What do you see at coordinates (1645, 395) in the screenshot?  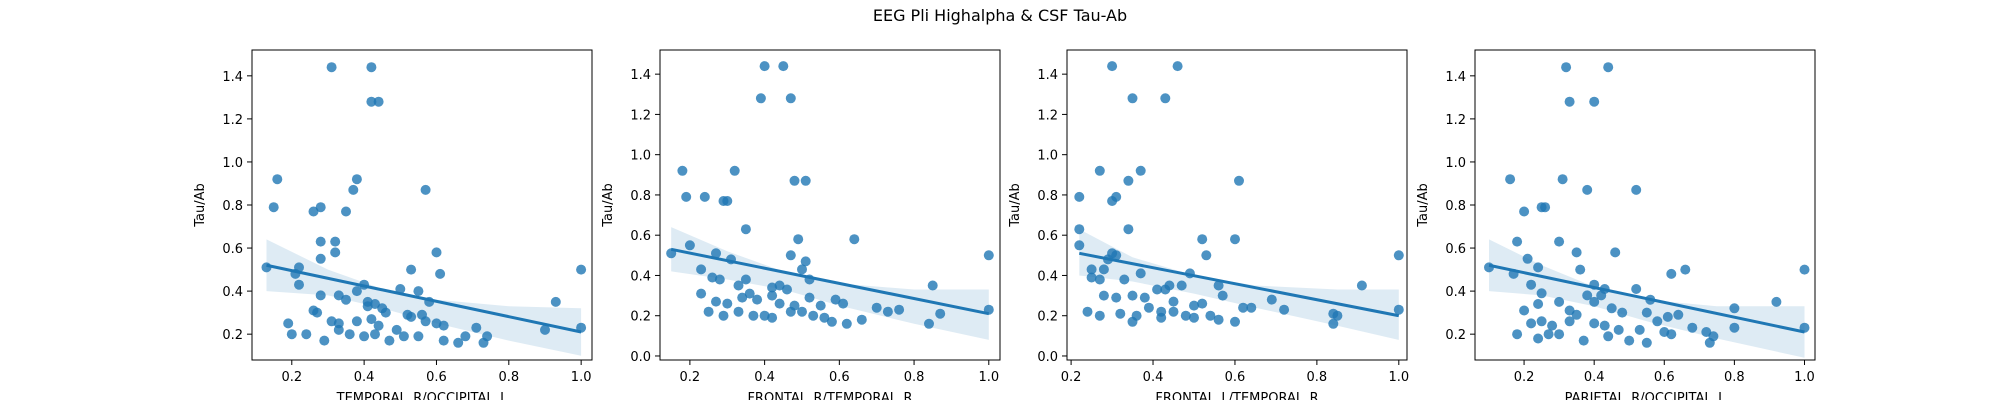 I see `x-axis-label: PARIETAL_R/OCCIPITAL_L` at bounding box center [1645, 395].